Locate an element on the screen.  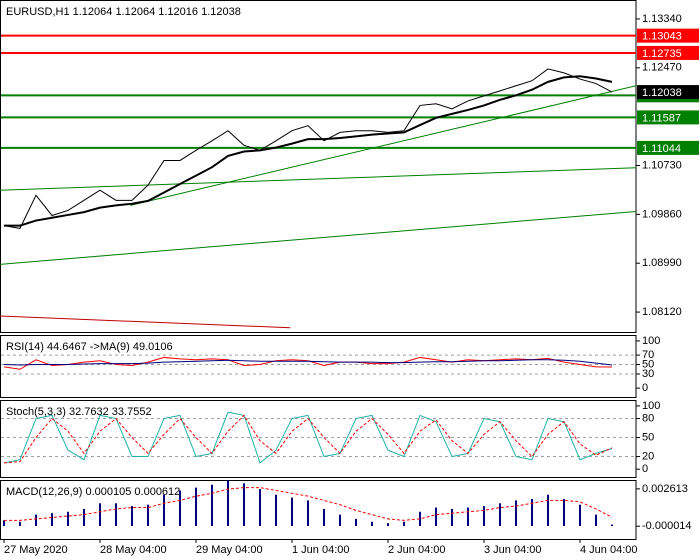
level-label: 1.11587 is located at coordinates (661, 118).